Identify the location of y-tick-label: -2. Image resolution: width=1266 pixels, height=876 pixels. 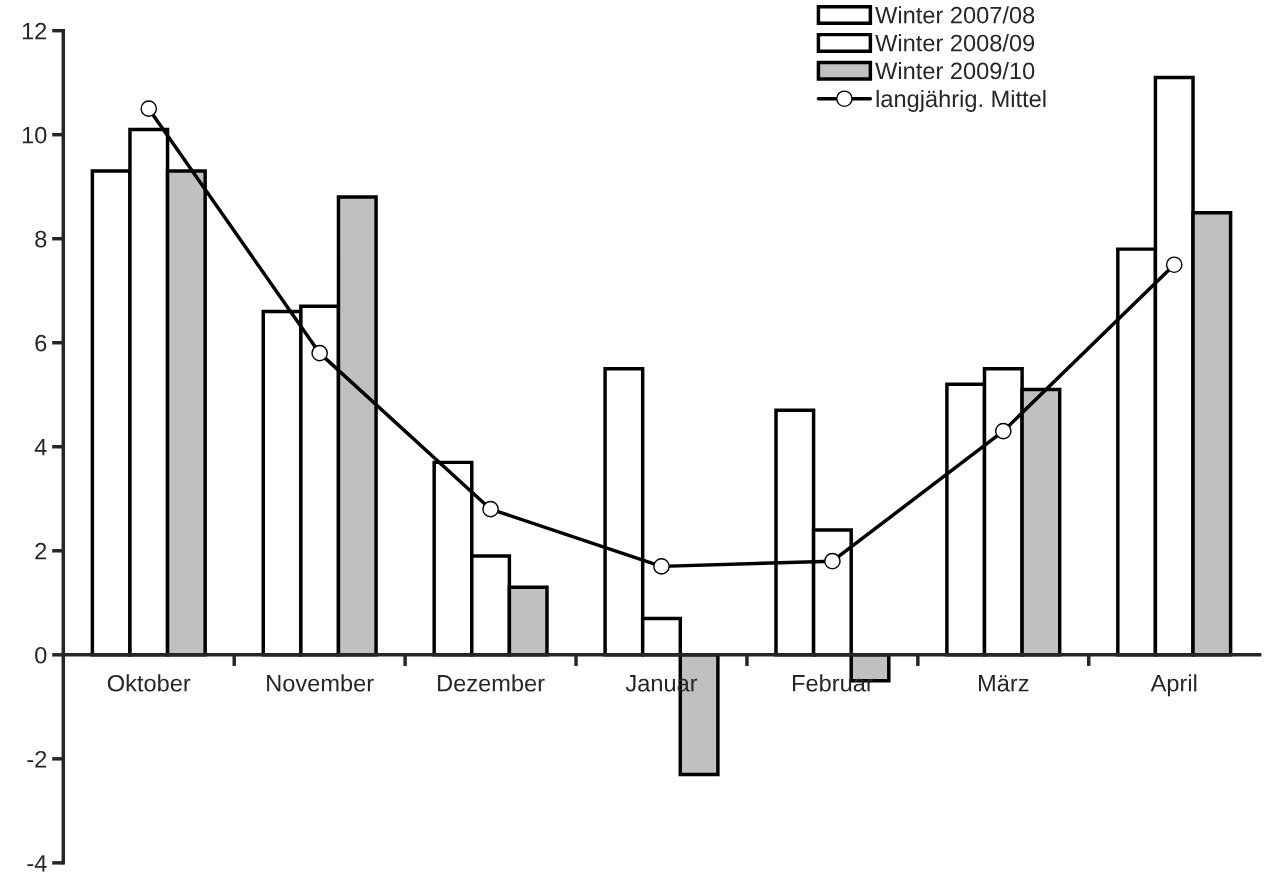
(37, 759).